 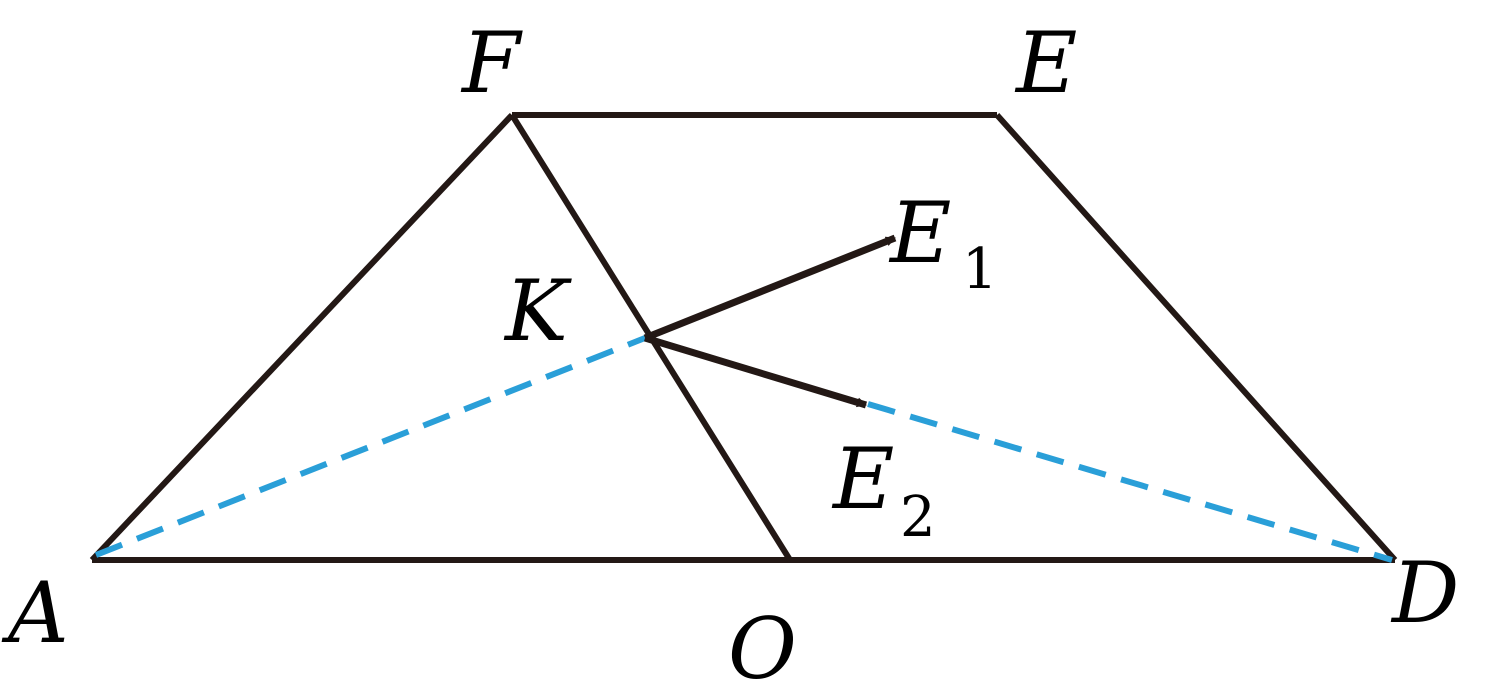 I want to click on point-label-e2: E, so click(x=862, y=479).